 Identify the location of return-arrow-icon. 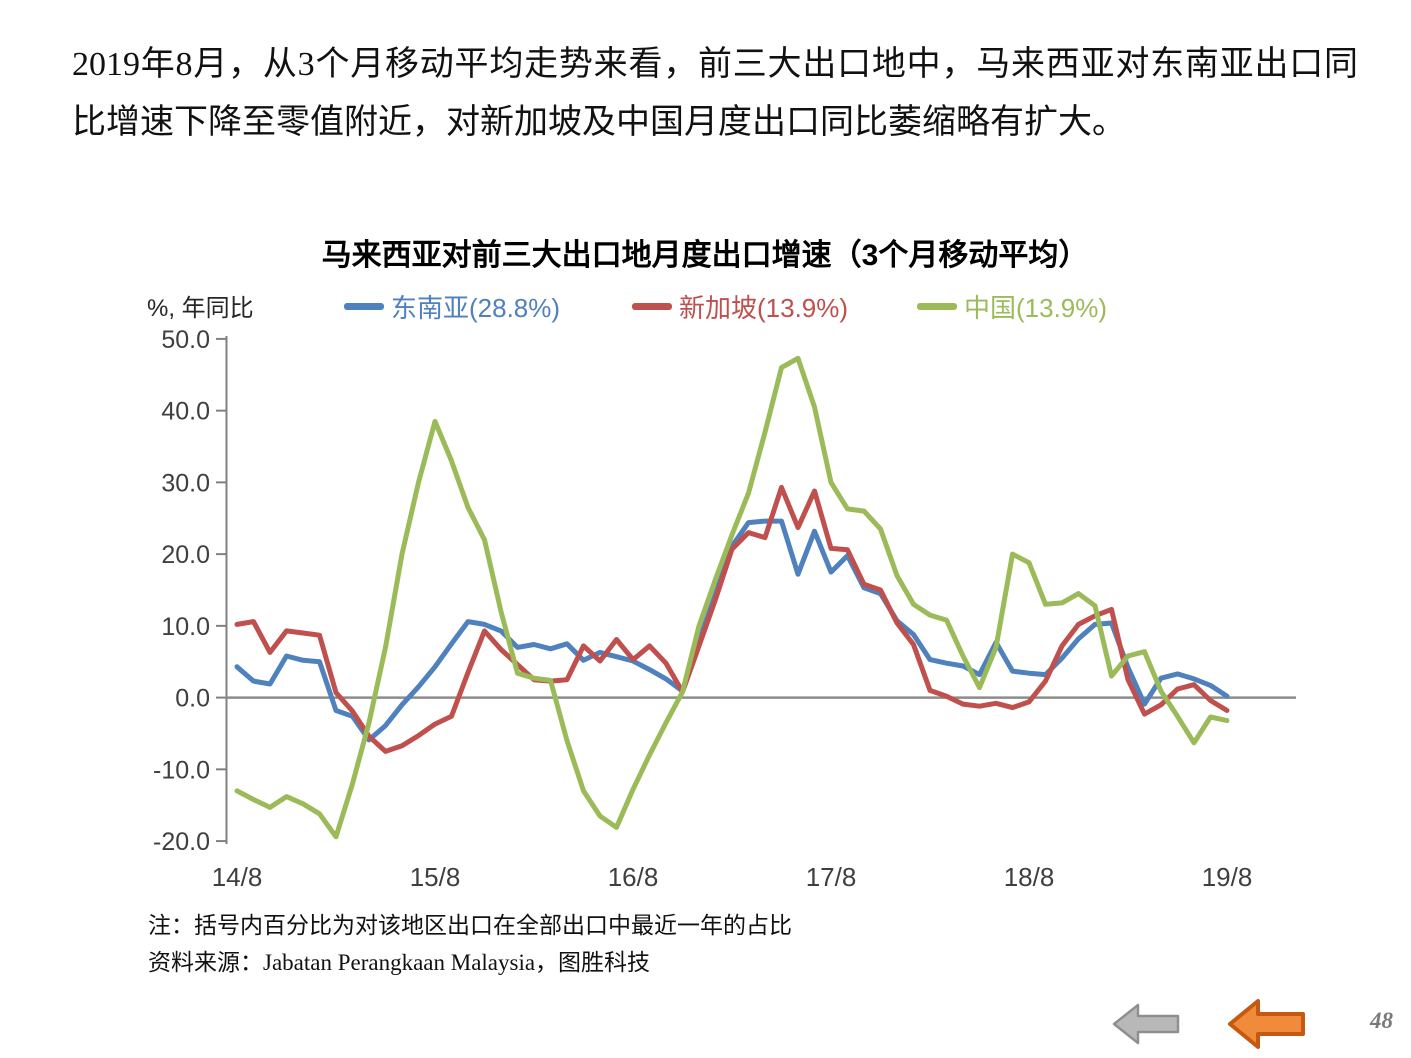
(1267, 1024).